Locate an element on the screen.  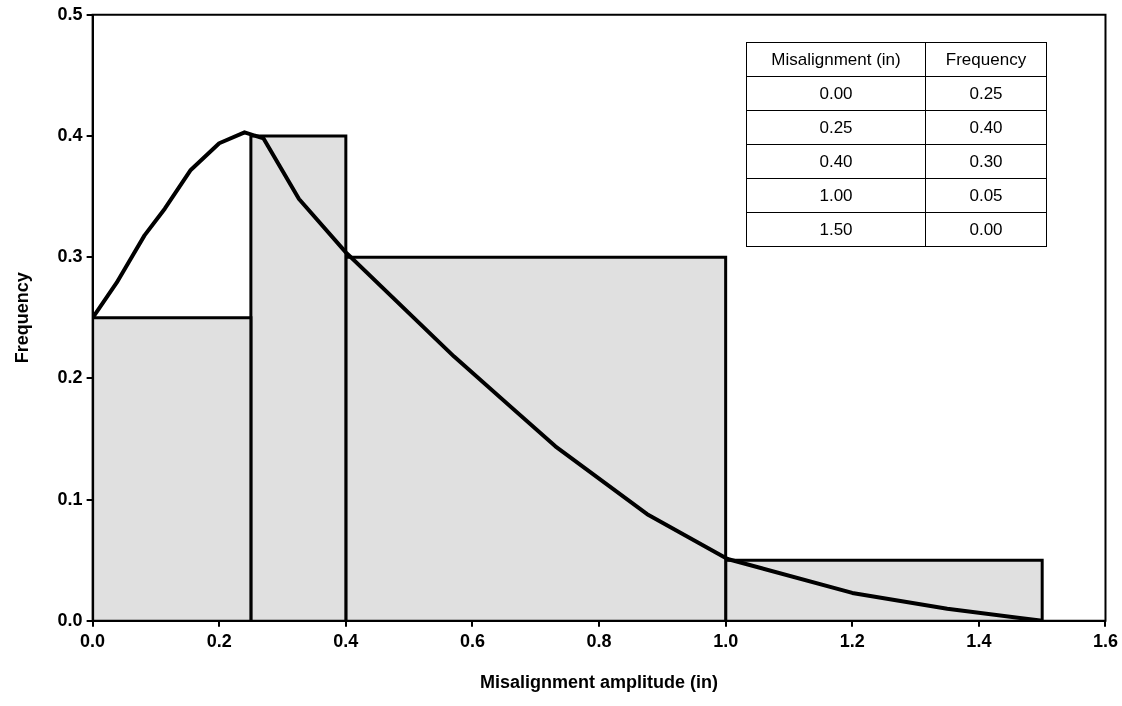
x-tick-label: 0.6 is located at coordinates (472, 640).